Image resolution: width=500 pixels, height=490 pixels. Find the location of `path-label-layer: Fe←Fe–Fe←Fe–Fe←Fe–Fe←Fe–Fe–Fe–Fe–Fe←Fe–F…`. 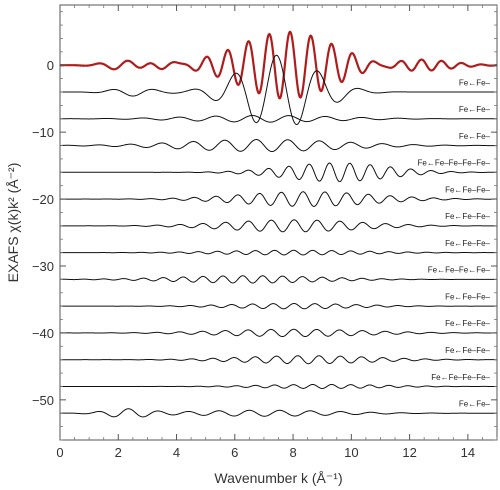

path-label-layer: Fe←Fe–Fe←Fe–Fe←Fe–Fe←Fe–Fe–Fe–Fe–Fe←Fe–F… is located at coordinates (454, 243).